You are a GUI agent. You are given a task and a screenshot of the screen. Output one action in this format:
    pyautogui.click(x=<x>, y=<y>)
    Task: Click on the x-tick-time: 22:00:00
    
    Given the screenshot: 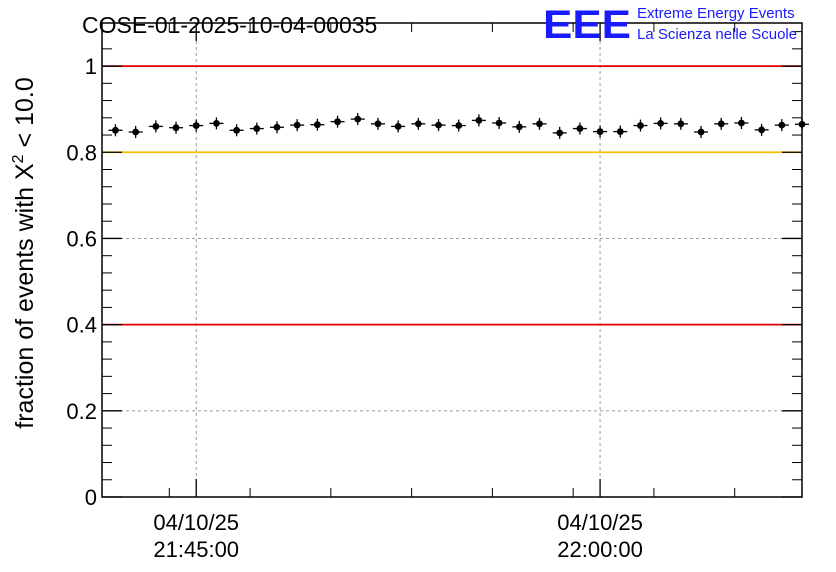 What is the action you would take?
    pyautogui.click(x=600, y=549)
    